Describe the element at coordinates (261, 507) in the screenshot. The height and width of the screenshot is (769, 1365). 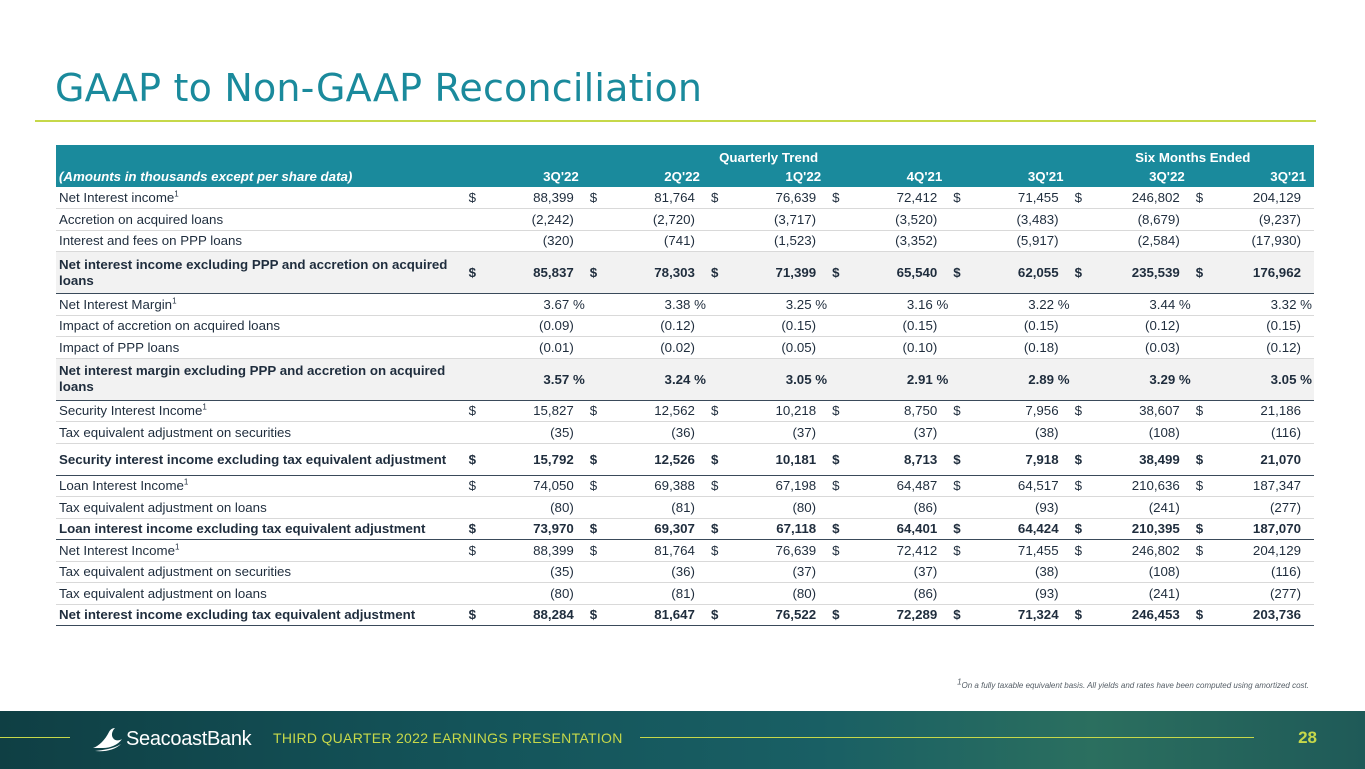
I see `row-label: Tax equivalent adjustment on loans` at that location.